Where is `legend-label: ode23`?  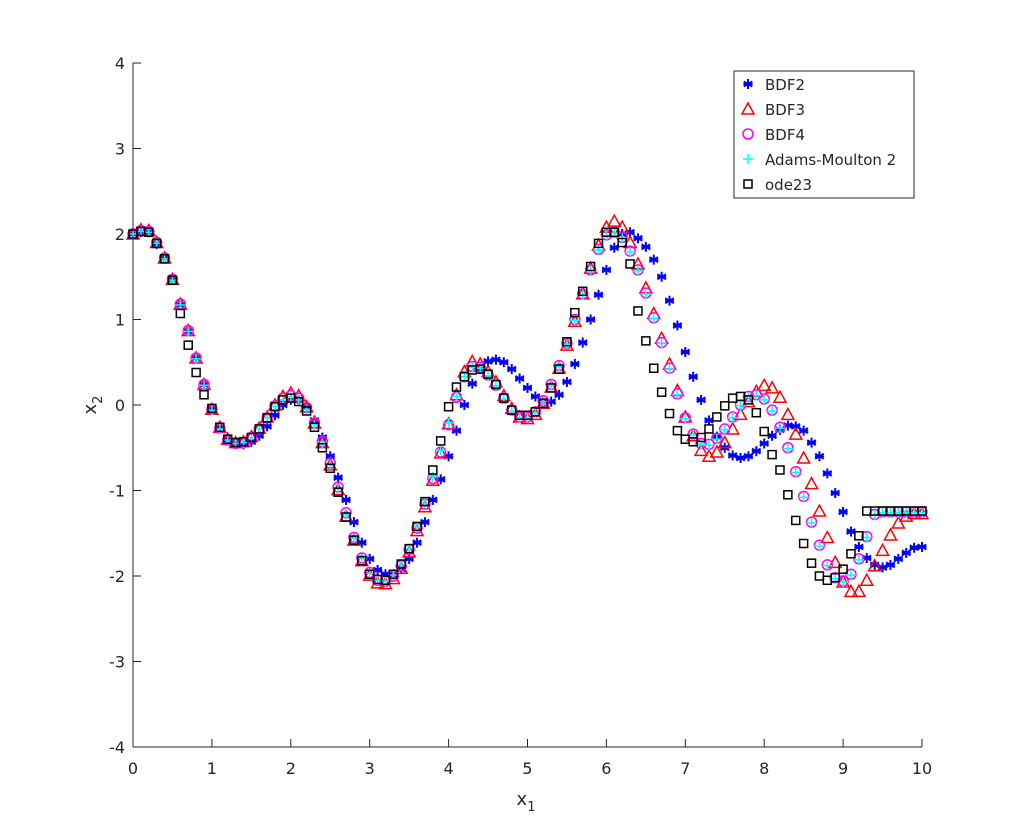
legend-label: ode23 is located at coordinates (788, 185).